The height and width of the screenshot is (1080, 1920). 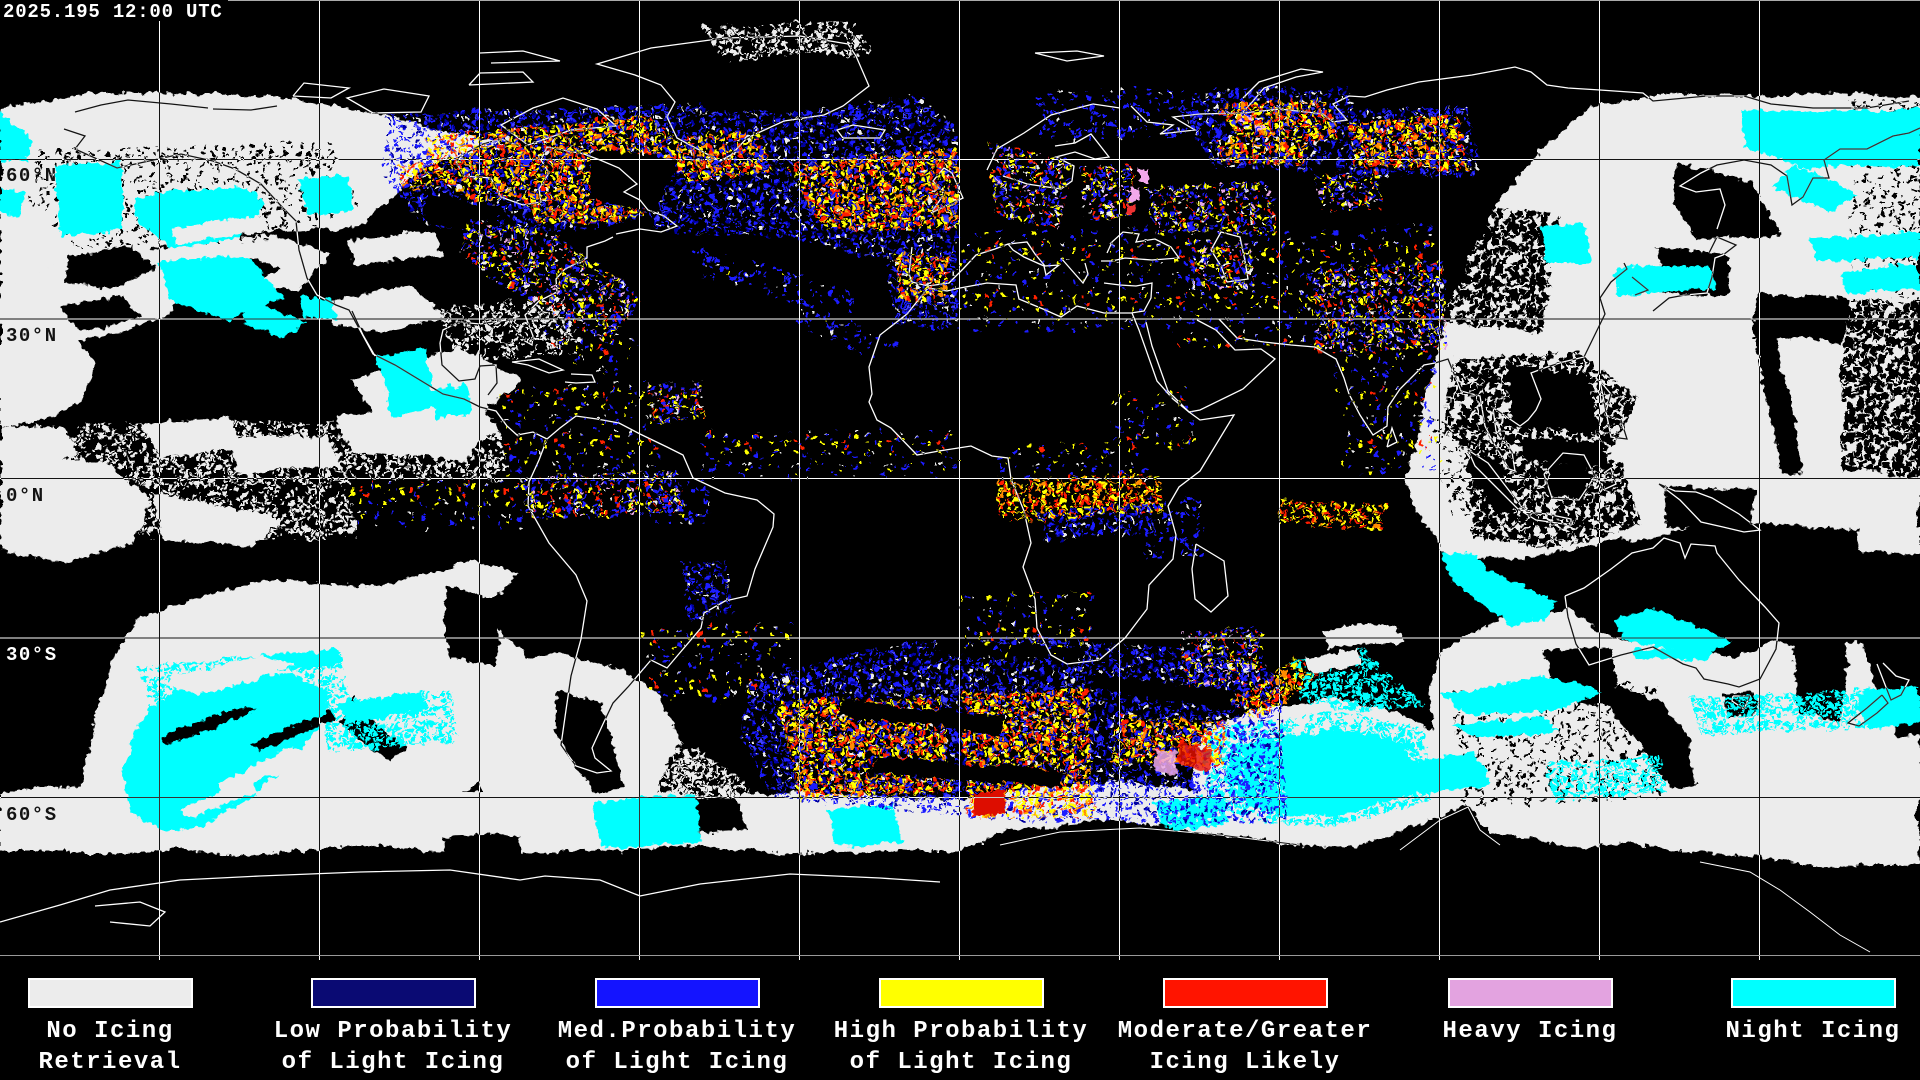 What do you see at coordinates (677, 1031) in the screenshot?
I see `svg-text: Med.Probability` at bounding box center [677, 1031].